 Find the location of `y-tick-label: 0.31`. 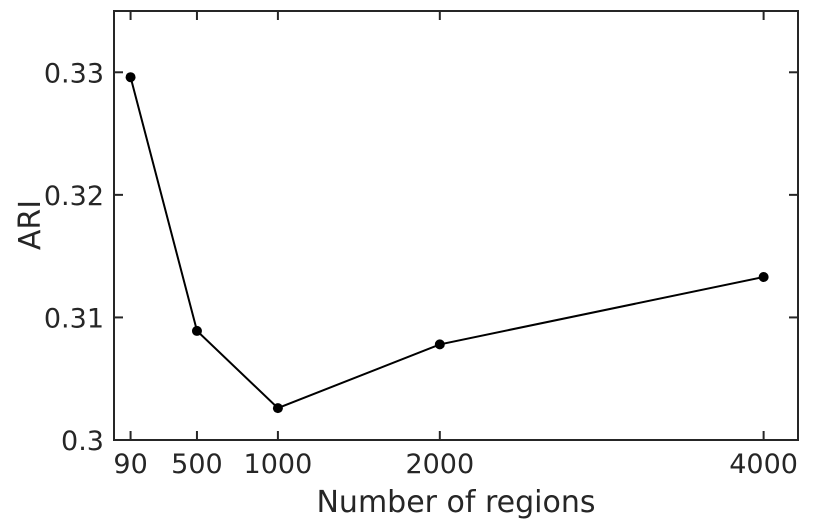

y-tick-label: 0.31 is located at coordinates (74, 318).